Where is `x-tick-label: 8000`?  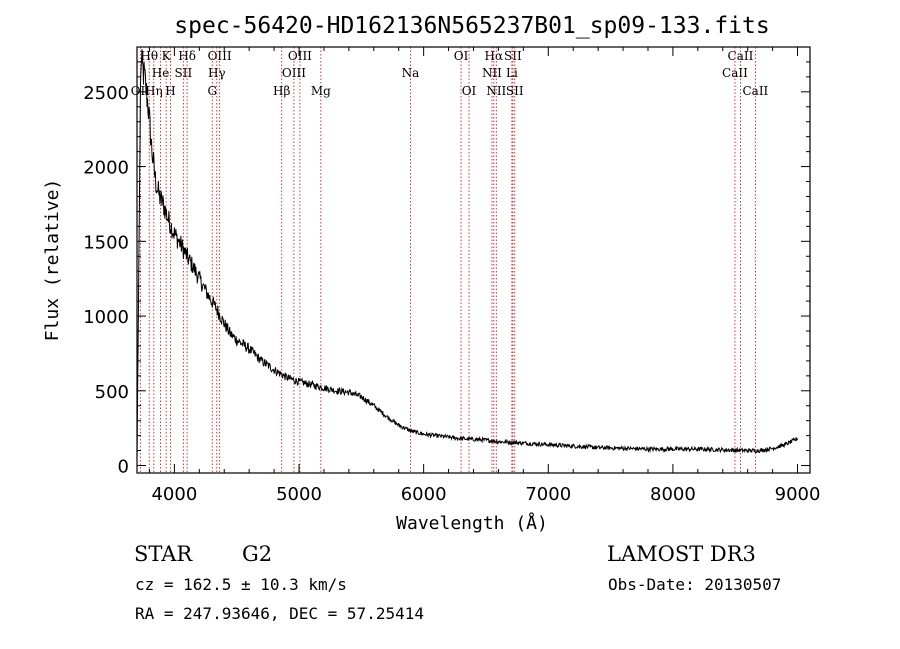
x-tick-label: 8000 is located at coordinates (673, 494).